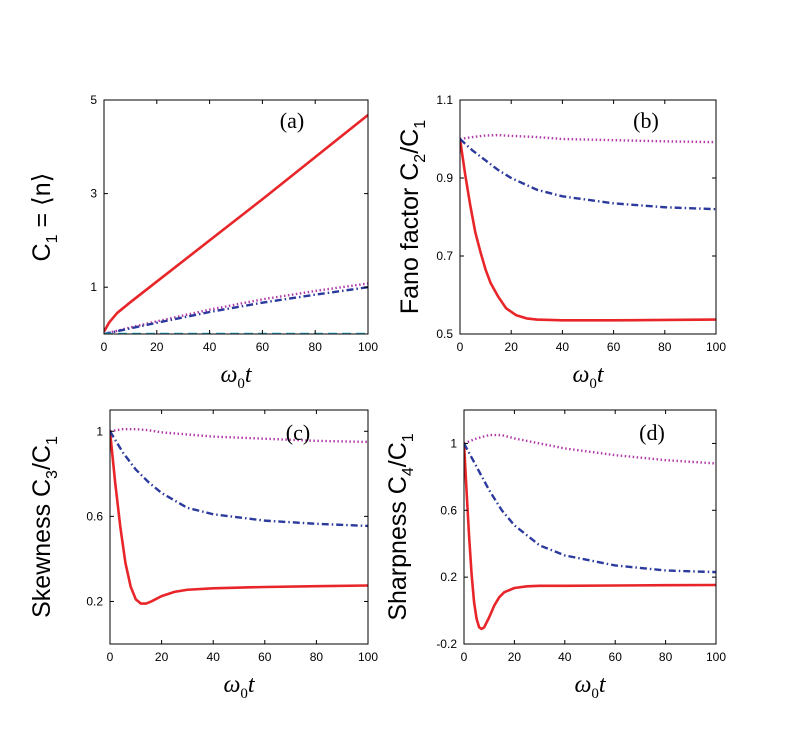 The width and height of the screenshot is (796, 732). What do you see at coordinates (93, 100) in the screenshot?
I see `y-tick-label: 5` at bounding box center [93, 100].